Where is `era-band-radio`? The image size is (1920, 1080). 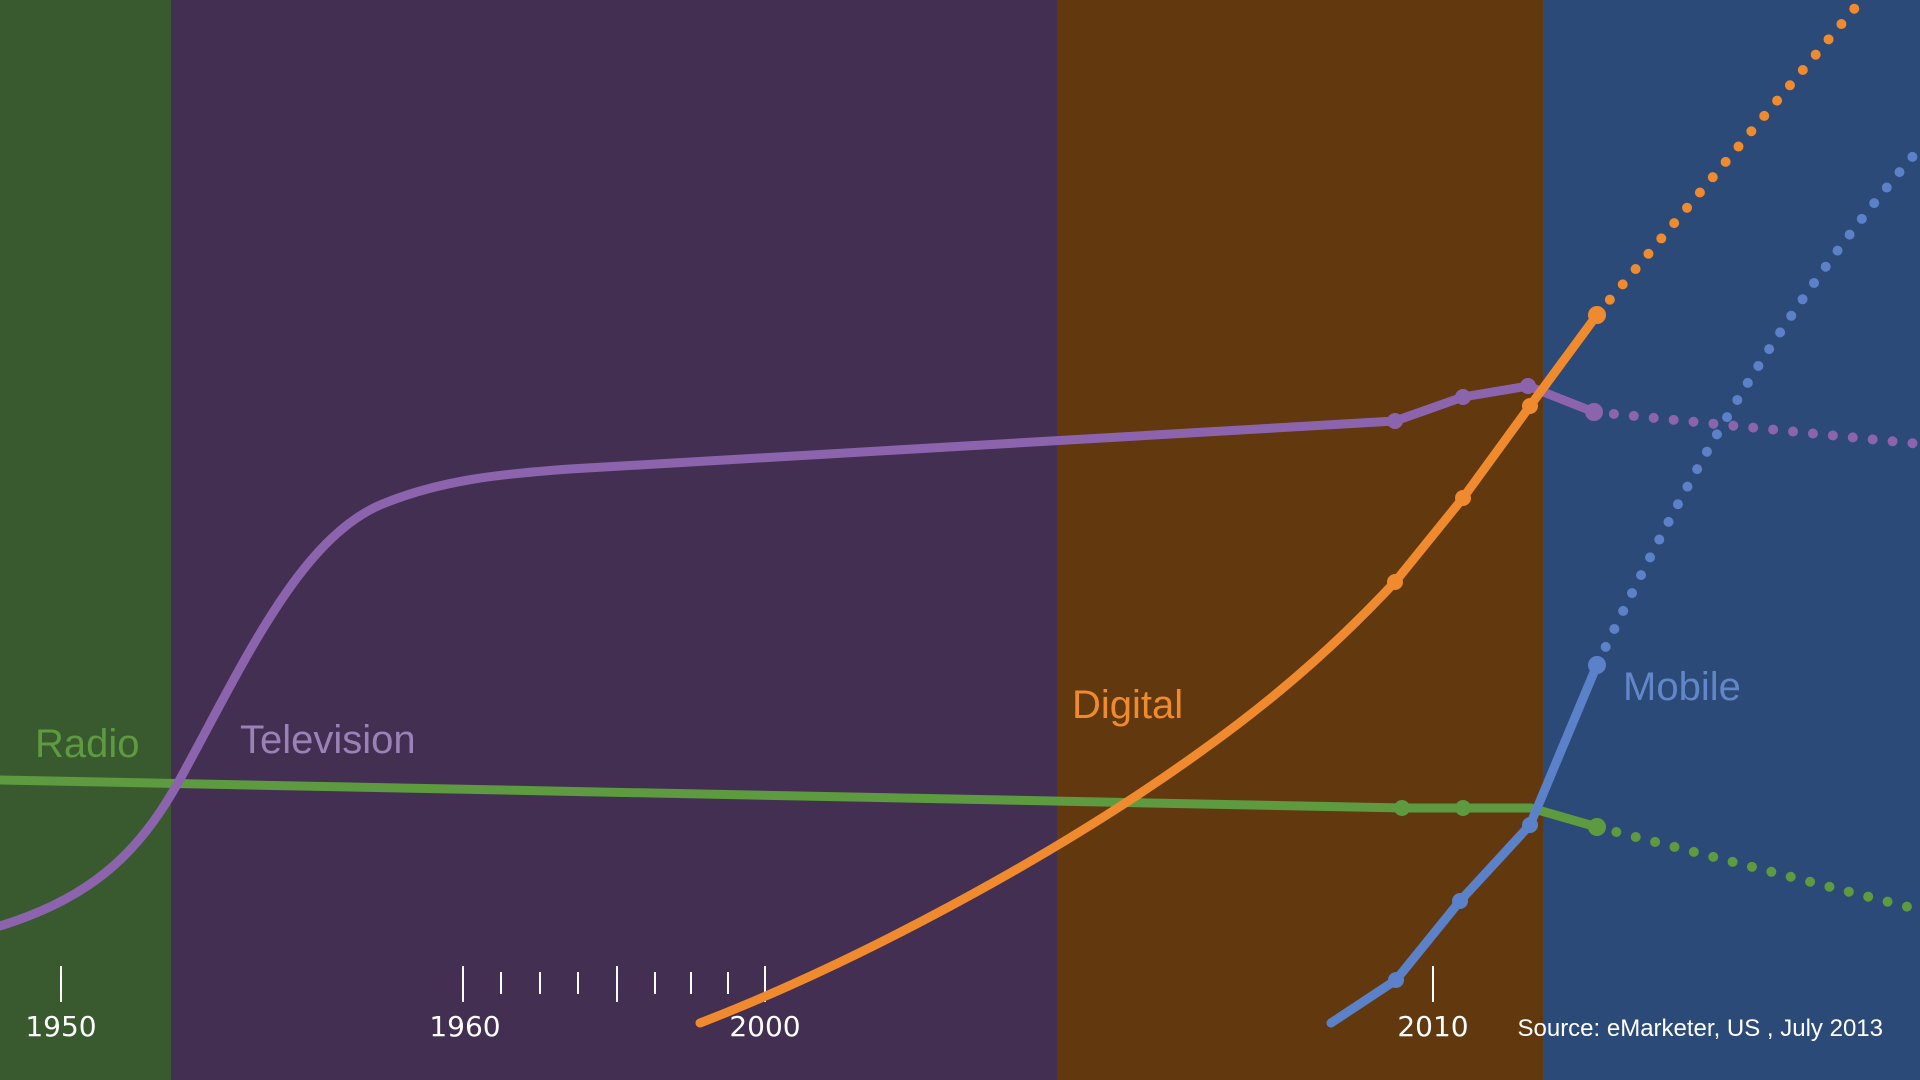
era-band-radio is located at coordinates (85, 540).